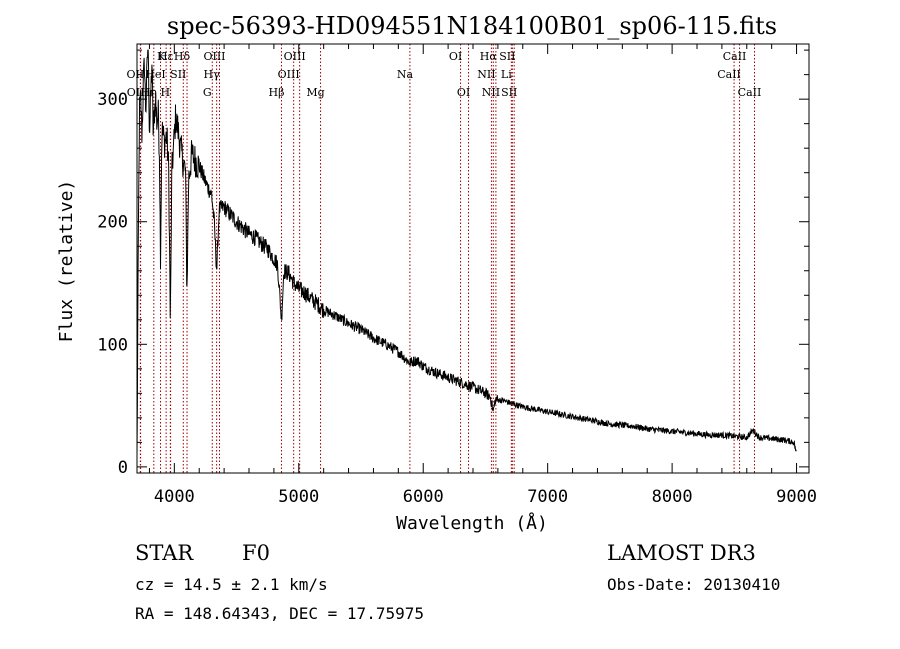 The height and width of the screenshot is (649, 900). What do you see at coordinates (796, 497) in the screenshot?
I see `x-tick-label: 9000` at bounding box center [796, 497].